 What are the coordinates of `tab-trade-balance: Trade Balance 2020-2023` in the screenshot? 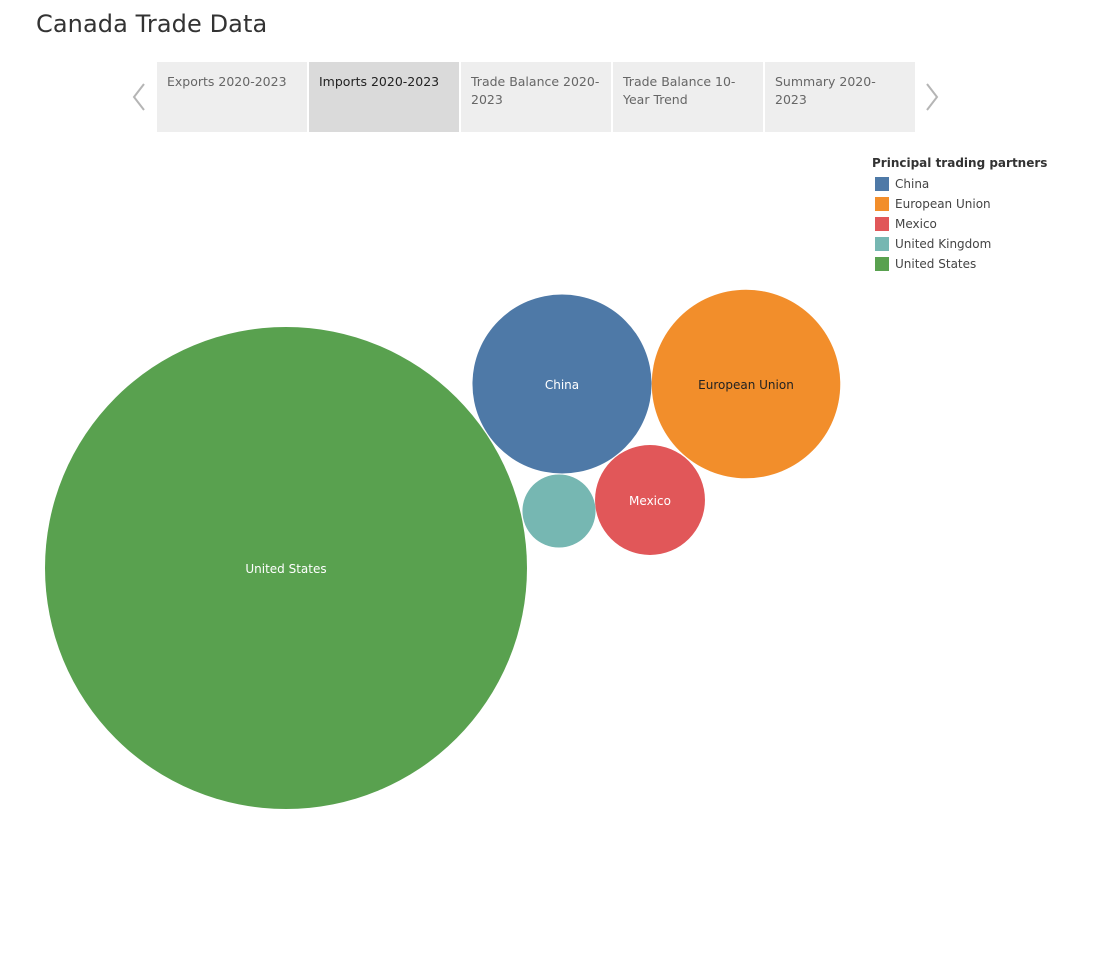 It's located at (536, 97).